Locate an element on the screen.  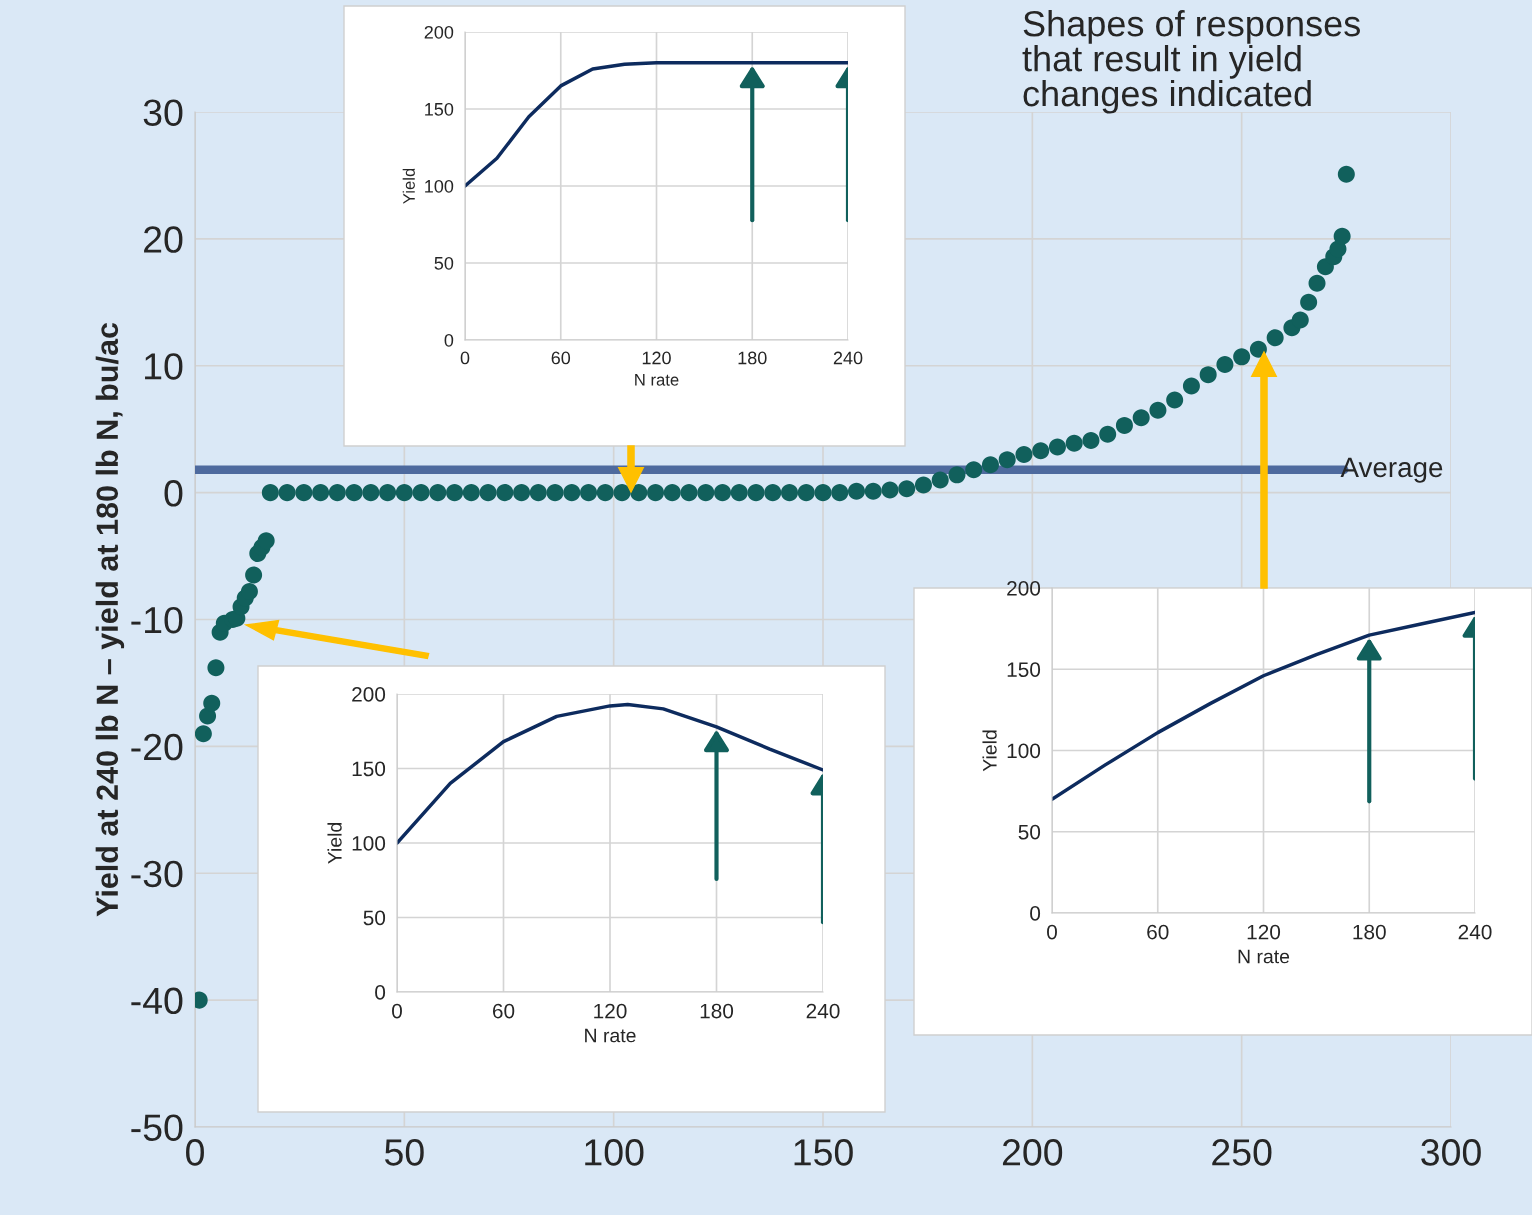
ref-line-label: Average is located at coordinates (1391, 470).